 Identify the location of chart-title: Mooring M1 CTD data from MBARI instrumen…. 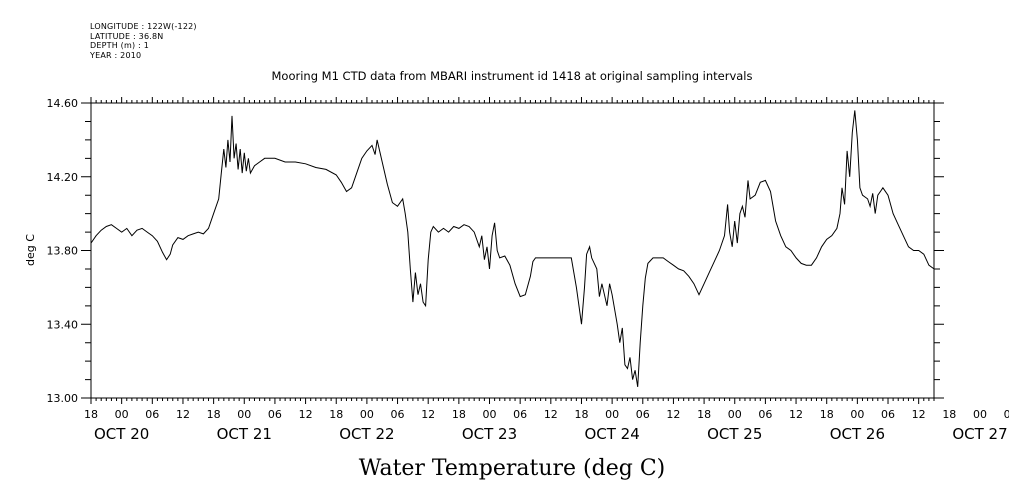
(512, 76).